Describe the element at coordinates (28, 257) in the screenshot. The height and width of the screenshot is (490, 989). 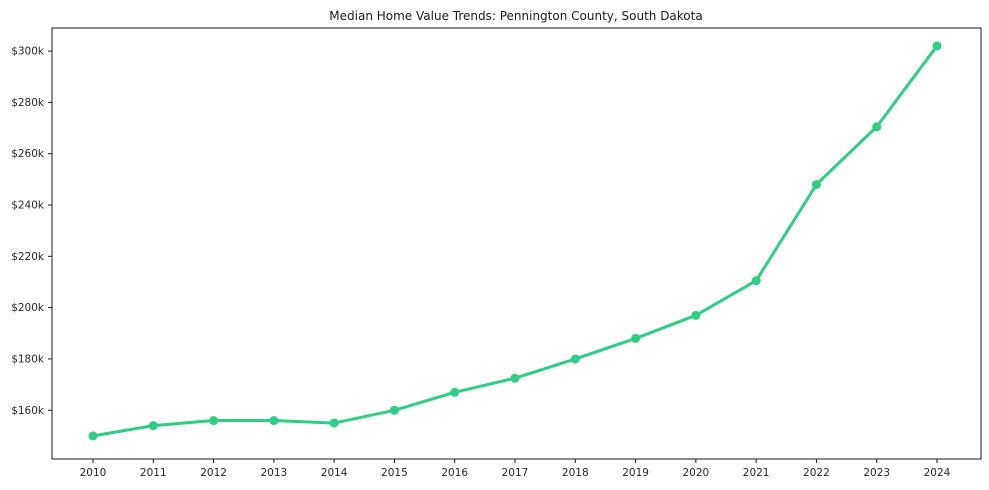
I see `y-tick-label: $220k` at that location.